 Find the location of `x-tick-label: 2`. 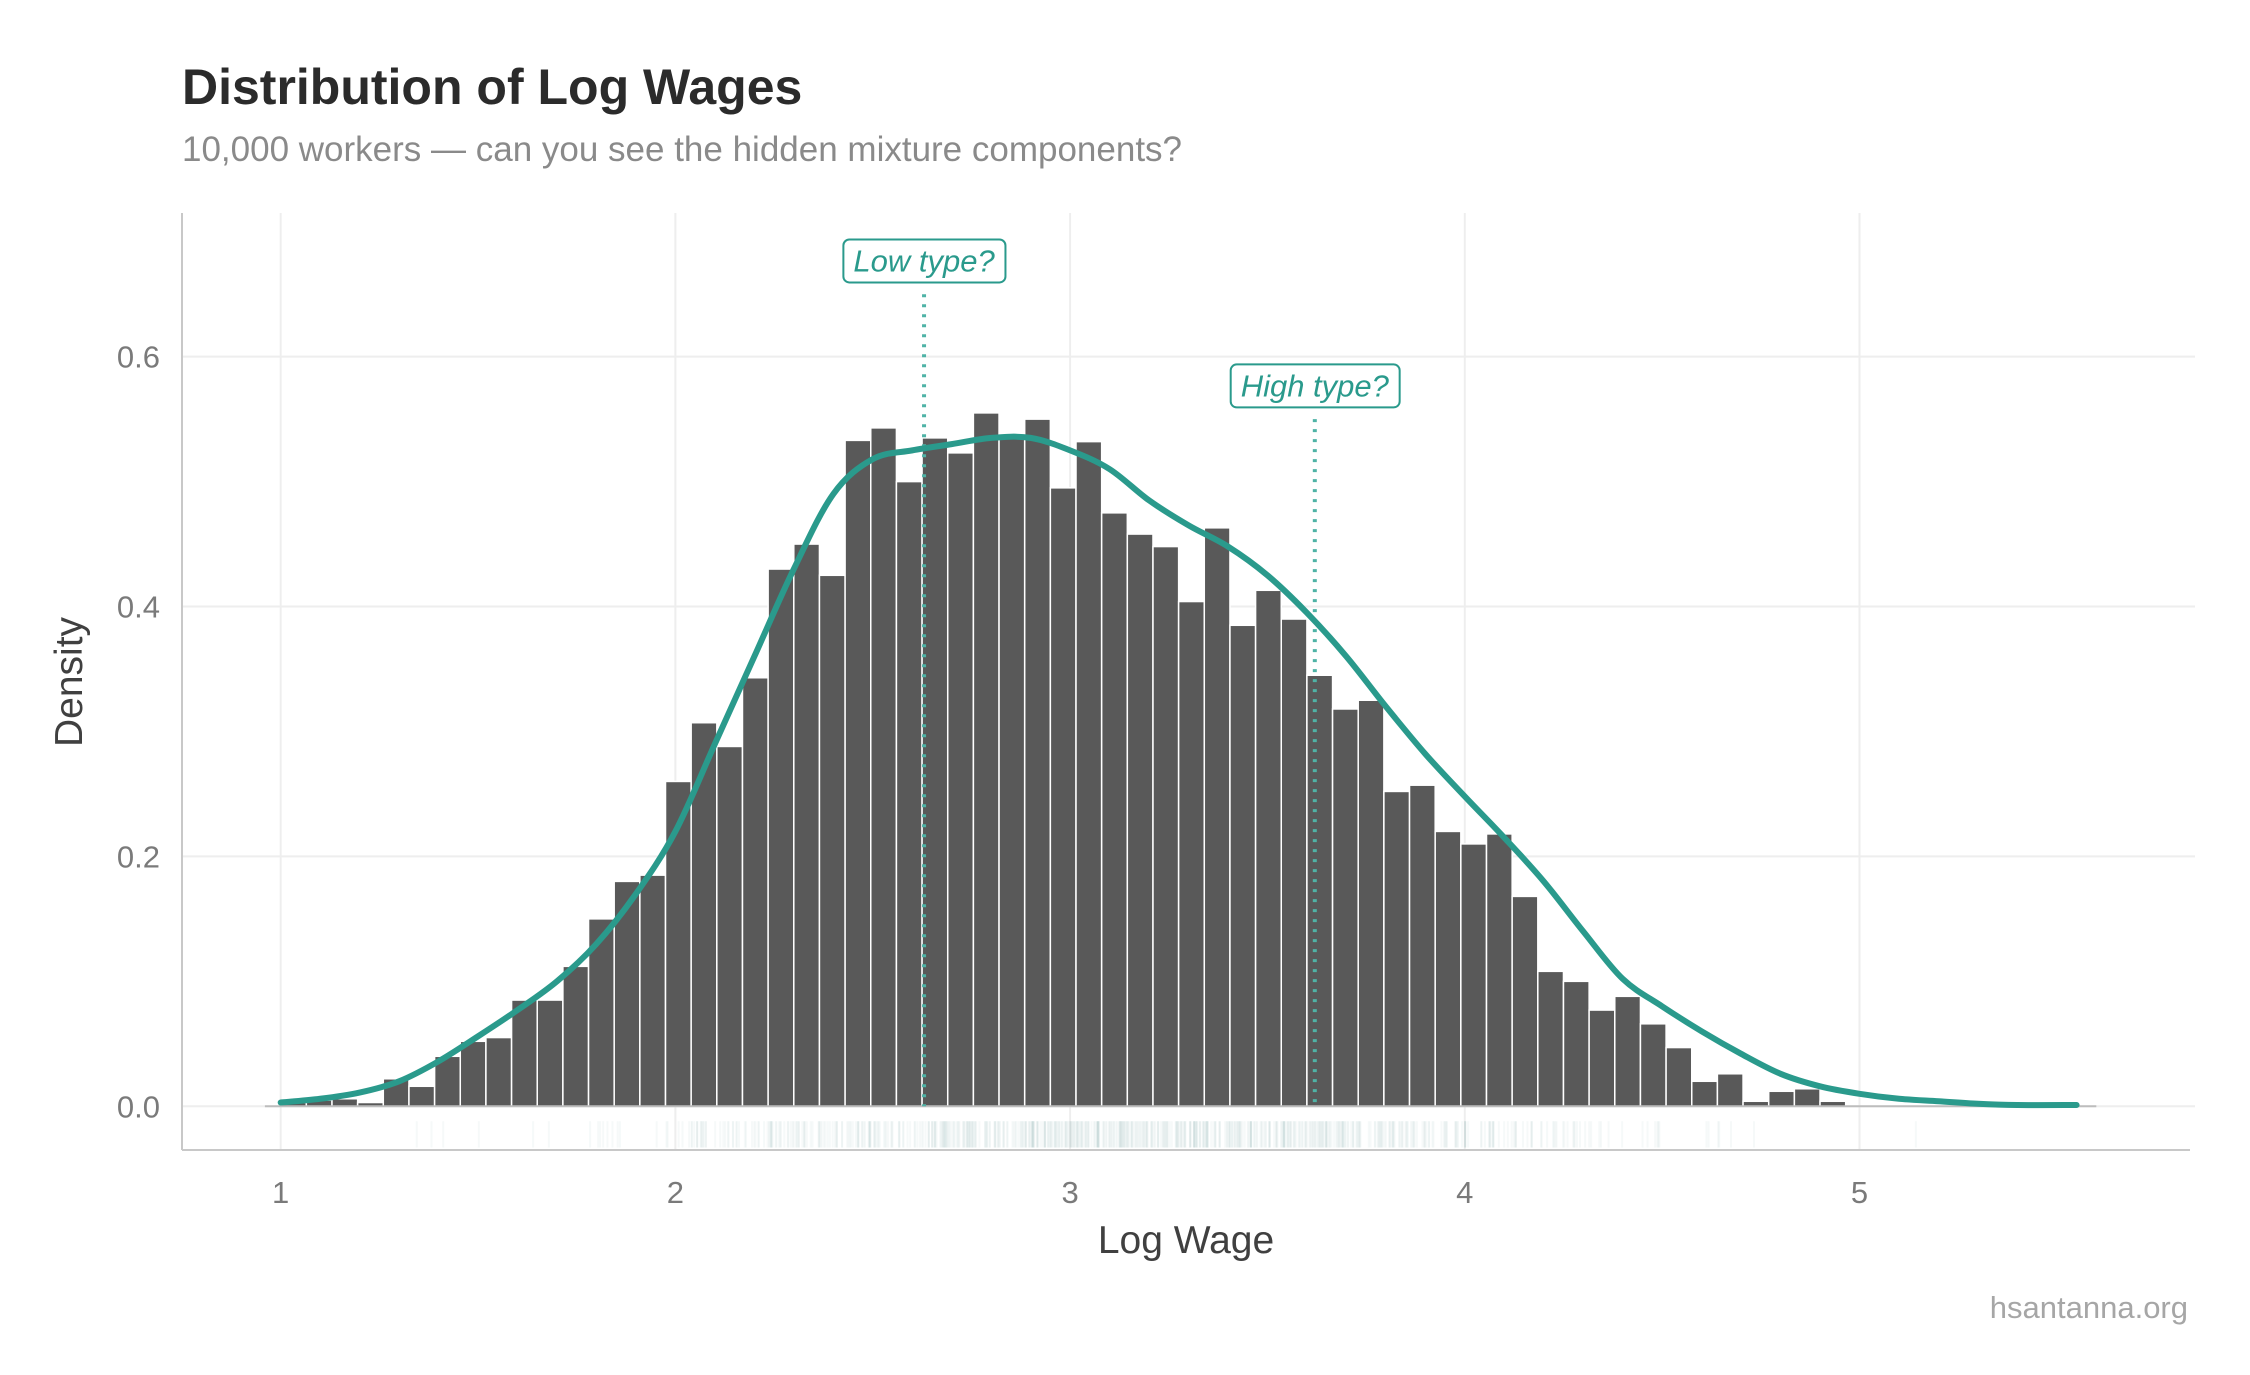

x-tick-label: 2 is located at coordinates (675, 1192).